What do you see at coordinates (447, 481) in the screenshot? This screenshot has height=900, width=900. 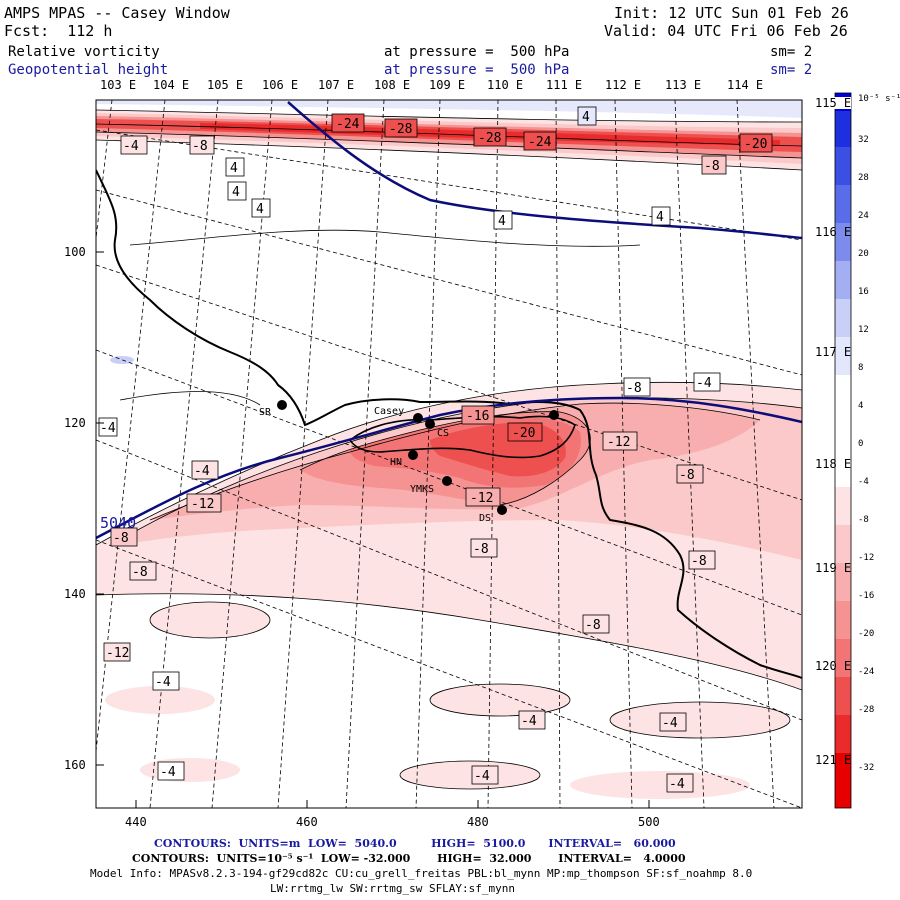 I see `station-dot-ymks` at bounding box center [447, 481].